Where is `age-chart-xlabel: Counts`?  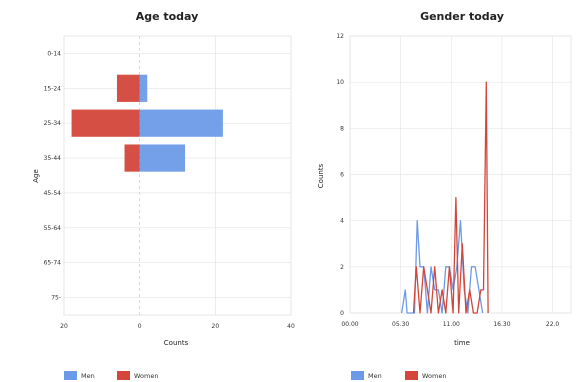 age-chart-xlabel: Counts is located at coordinates (176, 343).